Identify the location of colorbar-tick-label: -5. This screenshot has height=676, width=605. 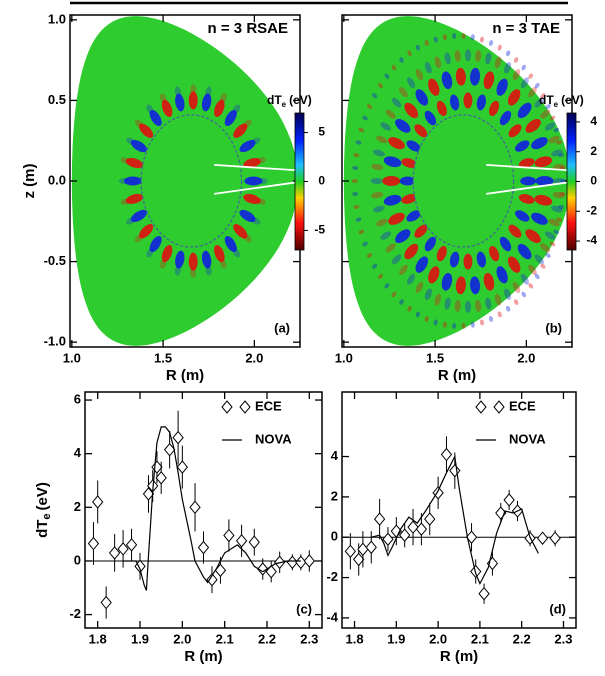
(319, 230).